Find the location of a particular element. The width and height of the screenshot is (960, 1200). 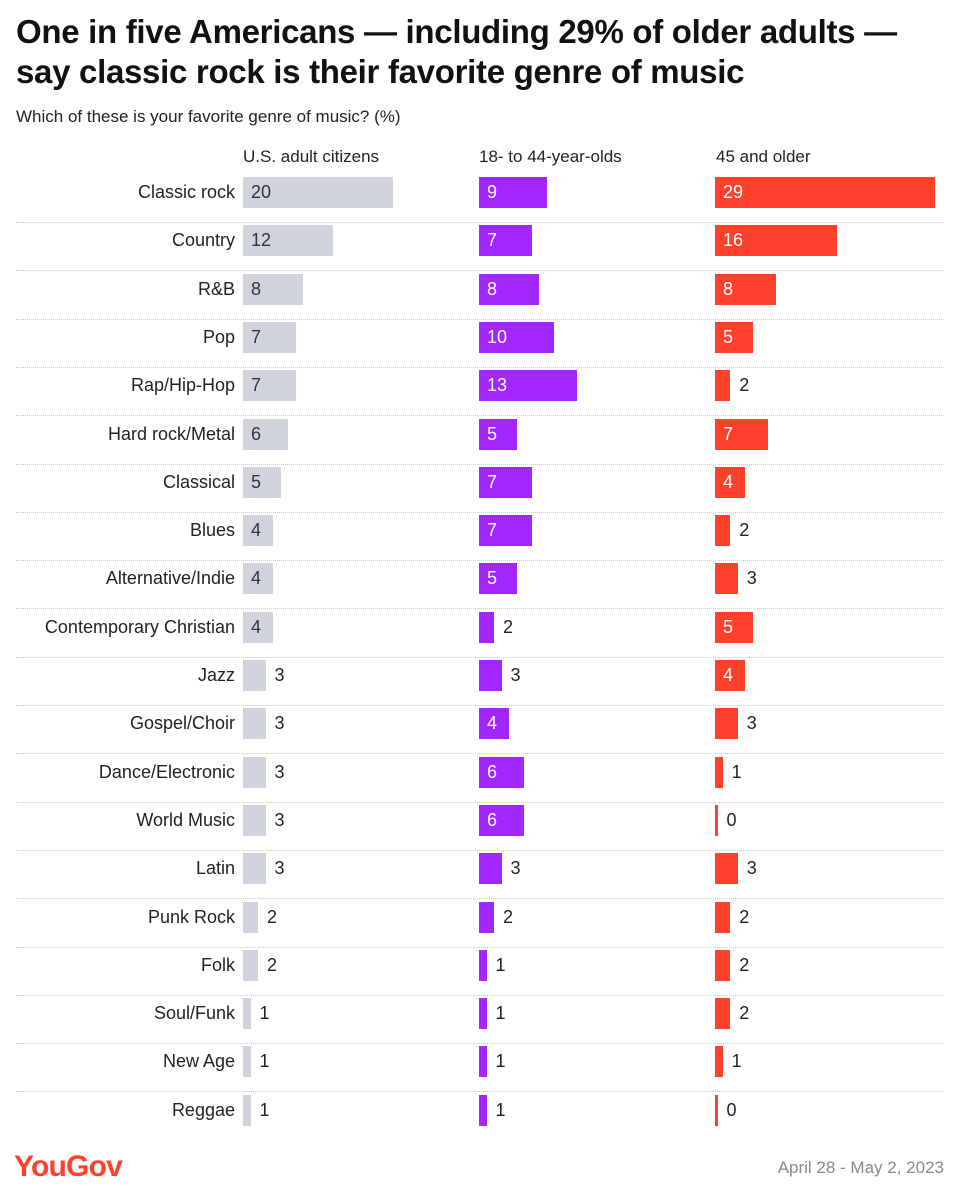

column-header-us-adults: U.S. adult citizens is located at coordinates (311, 156).